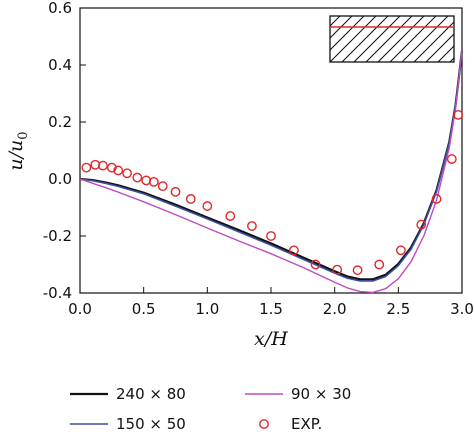  Describe the element at coordinates (271, 309) in the screenshot. I see `x-tick-label: 1.5` at that location.